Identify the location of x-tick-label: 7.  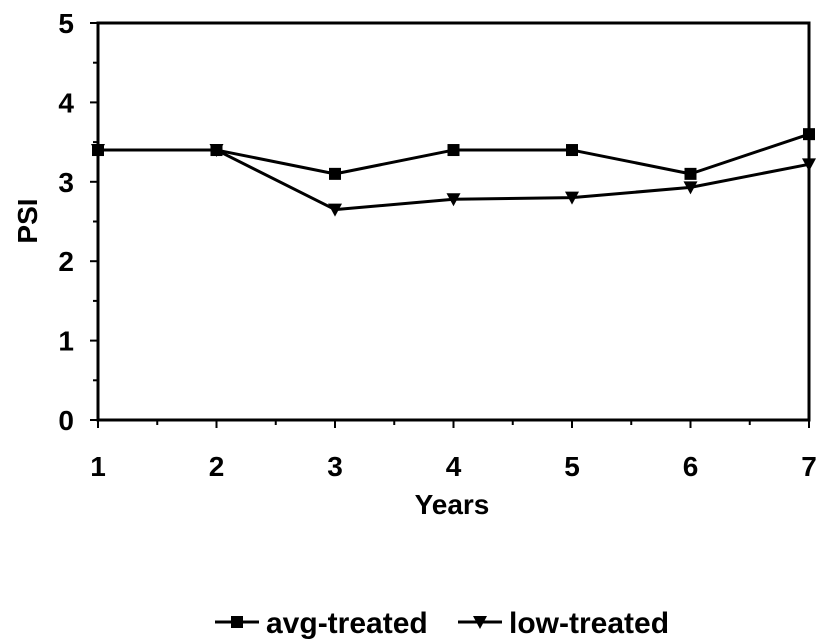
(809, 466).